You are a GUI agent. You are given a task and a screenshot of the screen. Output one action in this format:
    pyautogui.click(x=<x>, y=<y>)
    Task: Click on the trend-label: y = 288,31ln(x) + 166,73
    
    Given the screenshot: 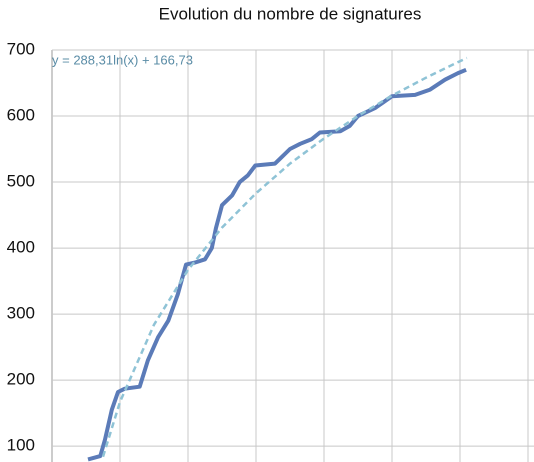 What is the action you would take?
    pyautogui.click(x=122, y=59)
    